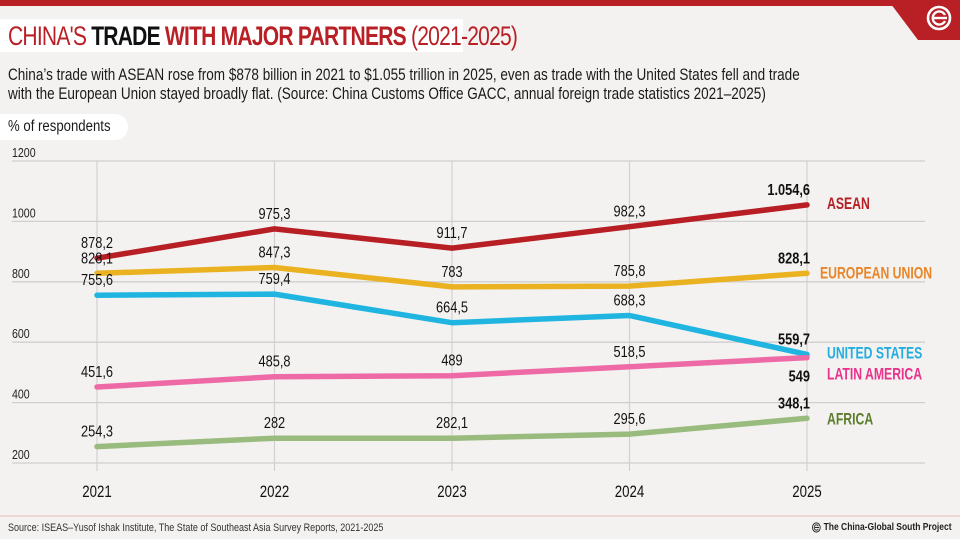 The height and width of the screenshot is (539, 960). What do you see at coordinates (275, 280) in the screenshot?
I see `data-label: 759,4` at bounding box center [275, 280].